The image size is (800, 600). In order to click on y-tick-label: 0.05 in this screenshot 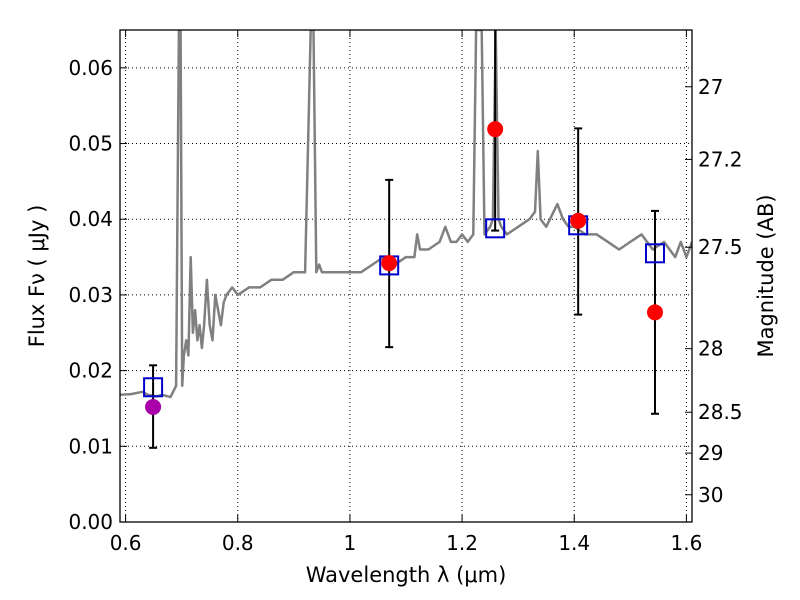, I will do `click(90, 144)`.